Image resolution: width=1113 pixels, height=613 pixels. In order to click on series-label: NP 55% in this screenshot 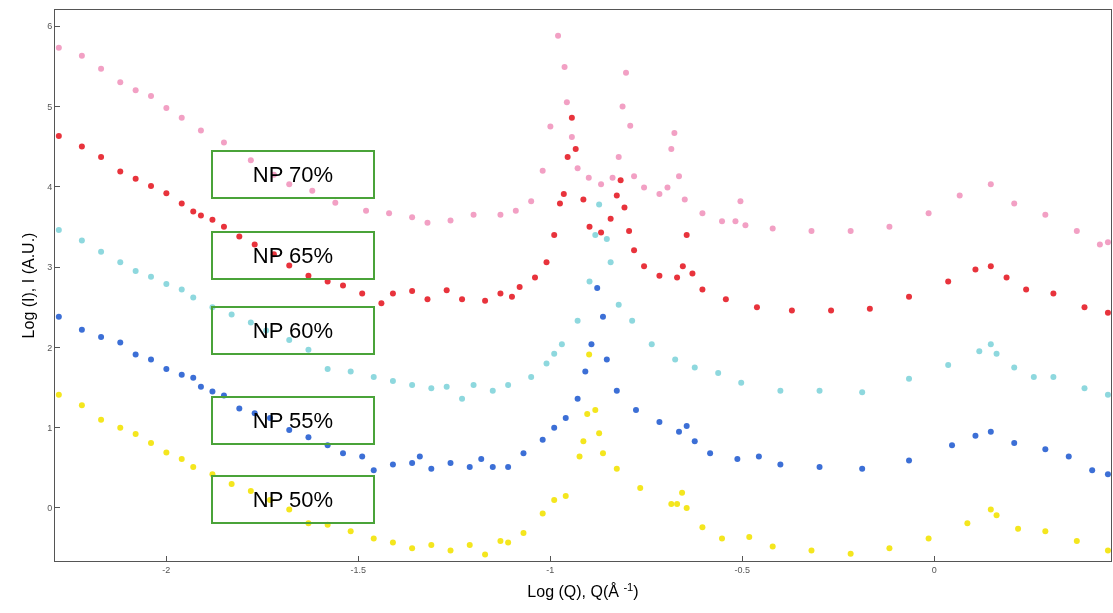, I will do `click(293, 420)`.